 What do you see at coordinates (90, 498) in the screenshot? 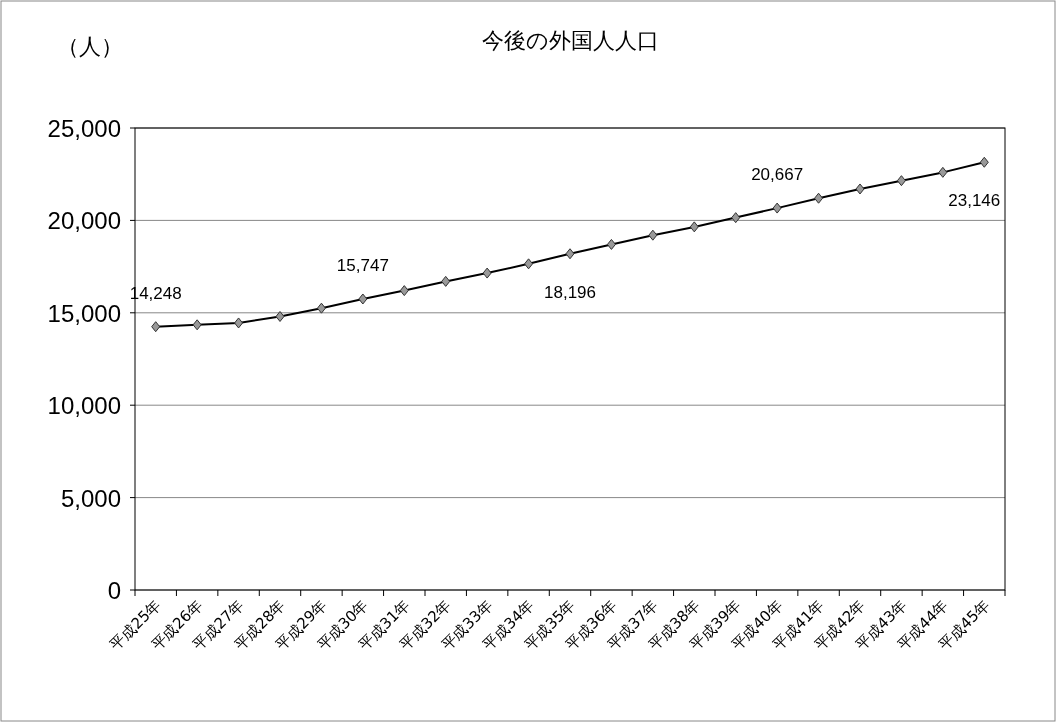
I see `y-tick-label: 5,000` at bounding box center [90, 498].